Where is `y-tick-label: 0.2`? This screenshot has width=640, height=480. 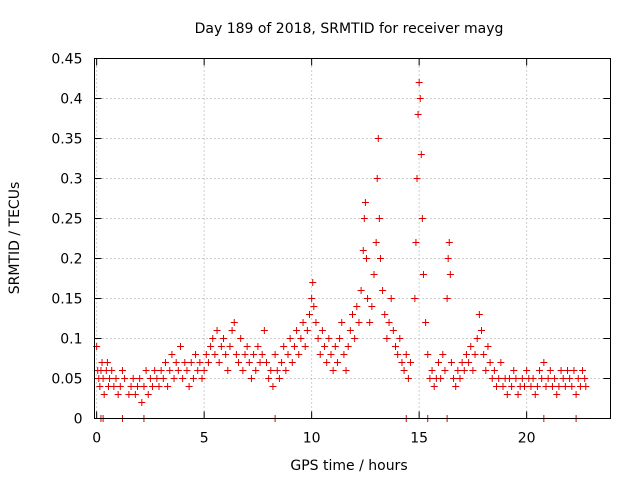
y-tick-label: 0.2 is located at coordinates (71, 260).